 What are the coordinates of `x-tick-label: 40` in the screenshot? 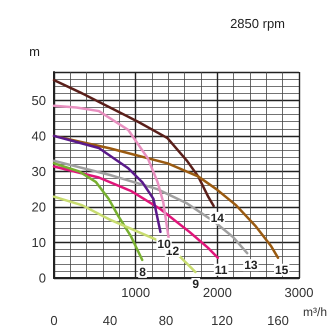 It's located at (110, 320).